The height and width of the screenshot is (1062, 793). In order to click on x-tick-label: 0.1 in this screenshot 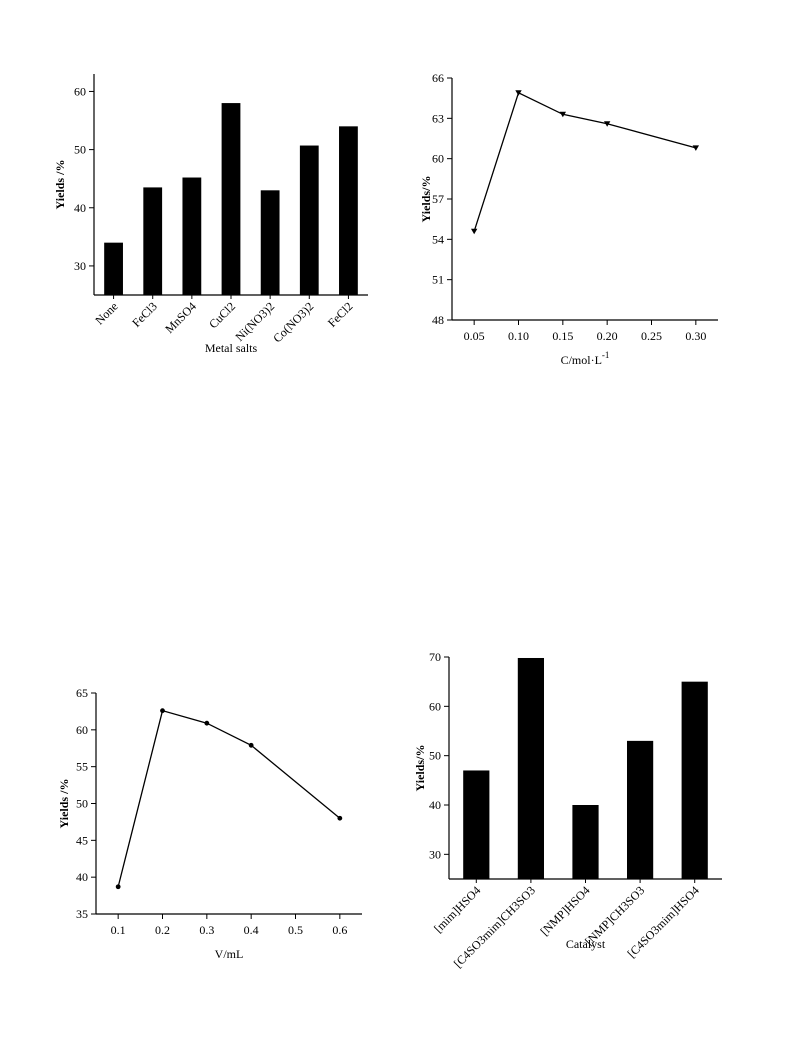, I will do `click(118, 930)`.